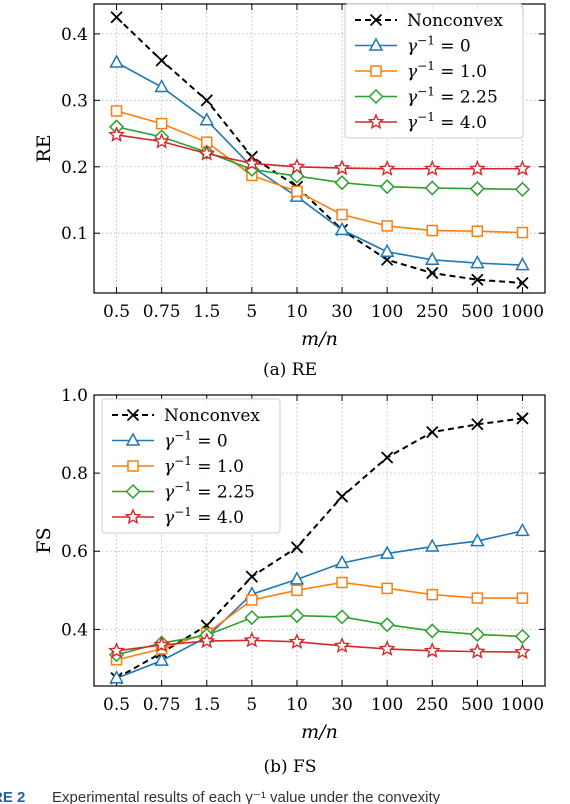 The width and height of the screenshot is (570, 804). What do you see at coordinates (319, 339) in the screenshot?
I see `x-axis-title: m/n` at bounding box center [319, 339].